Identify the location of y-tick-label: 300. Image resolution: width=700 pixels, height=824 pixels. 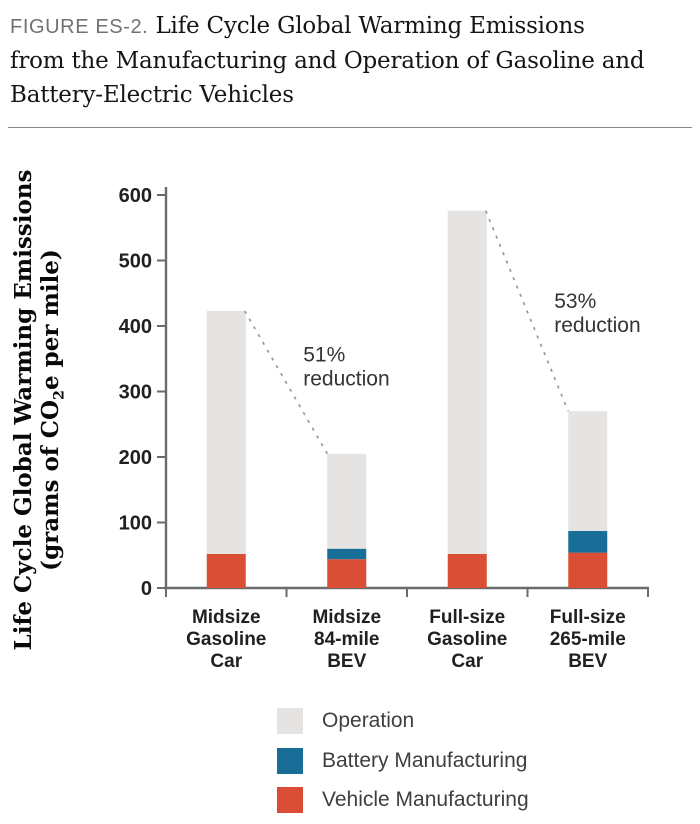
(135, 393).